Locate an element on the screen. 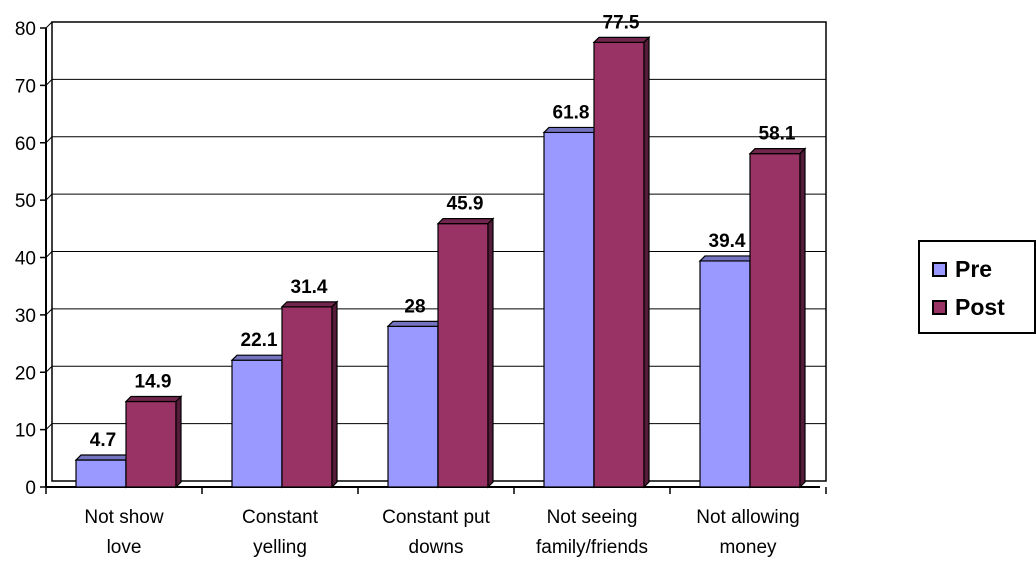 The width and height of the screenshot is (1036, 562). y-tick-label: 50 is located at coordinates (25, 201).